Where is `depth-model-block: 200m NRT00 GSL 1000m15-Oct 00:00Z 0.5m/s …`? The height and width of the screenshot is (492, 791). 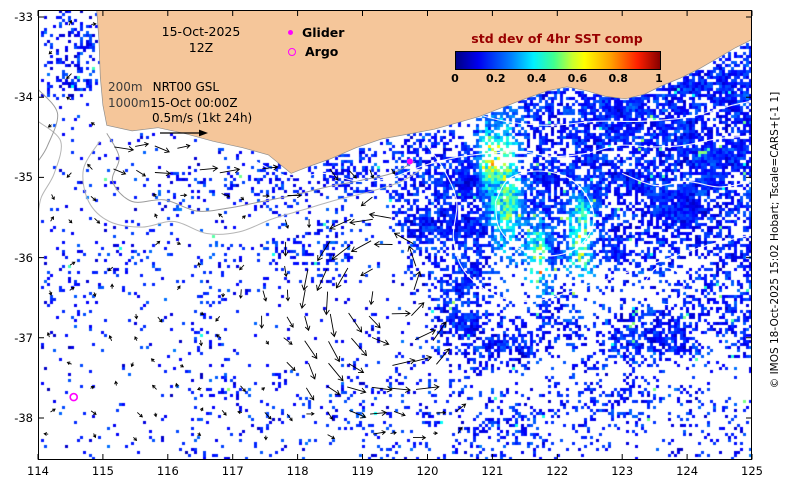
depth-model-block: 200m NRT00 GSL 1000m15-Oct 00:00Z 0.5m/s … is located at coordinates (180, 103).